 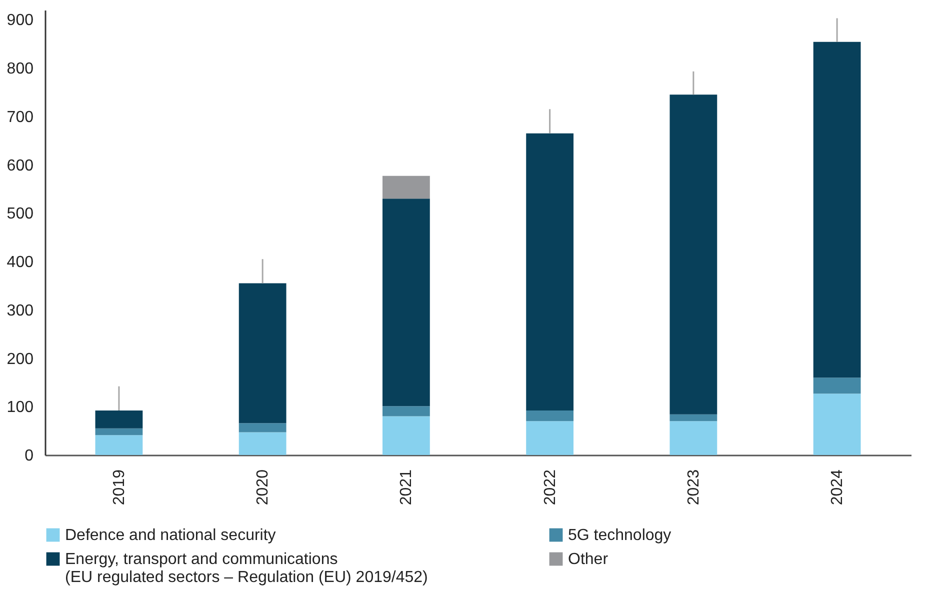 What do you see at coordinates (20, 214) in the screenshot?
I see `y-tick-label: 500` at bounding box center [20, 214].